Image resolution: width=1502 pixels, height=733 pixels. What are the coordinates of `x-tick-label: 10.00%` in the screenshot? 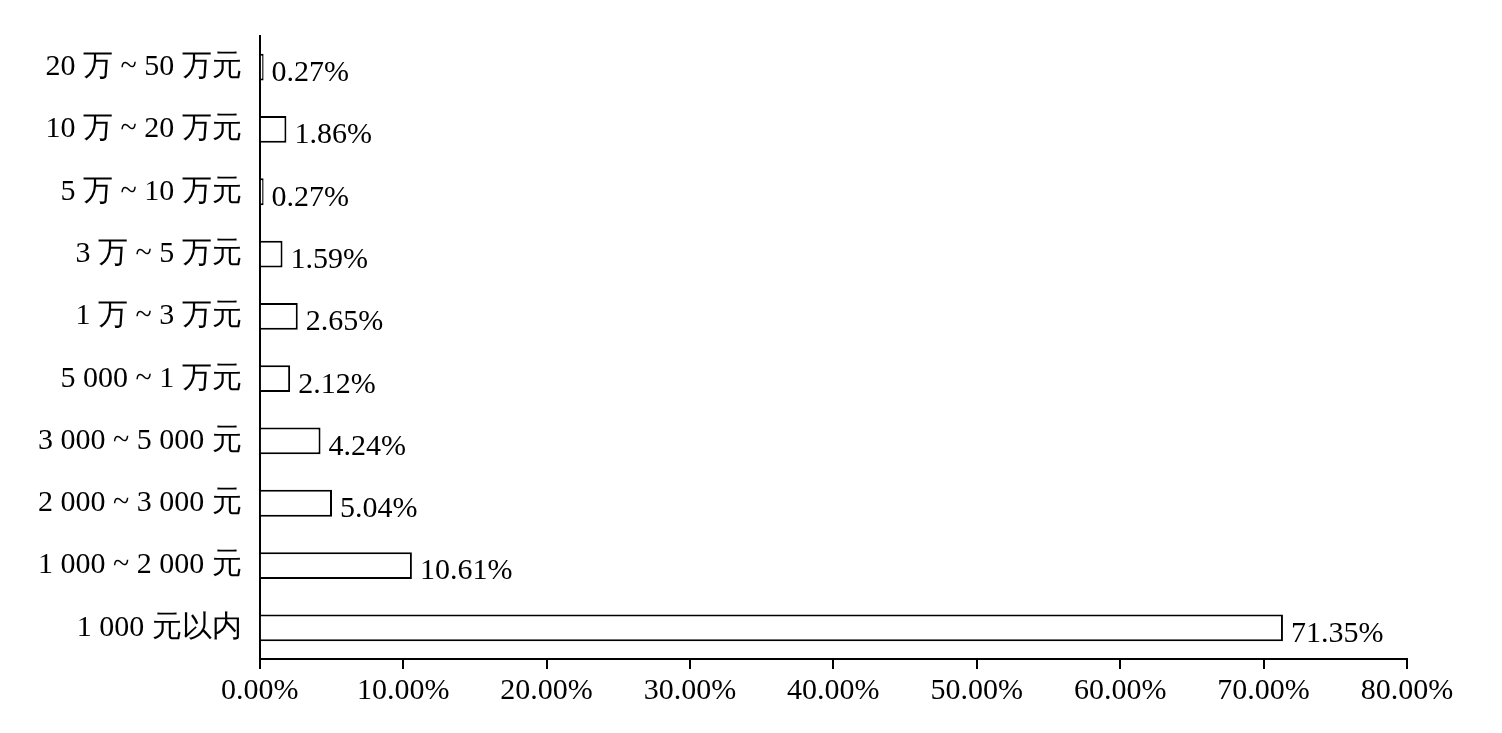 It's located at (403, 688).